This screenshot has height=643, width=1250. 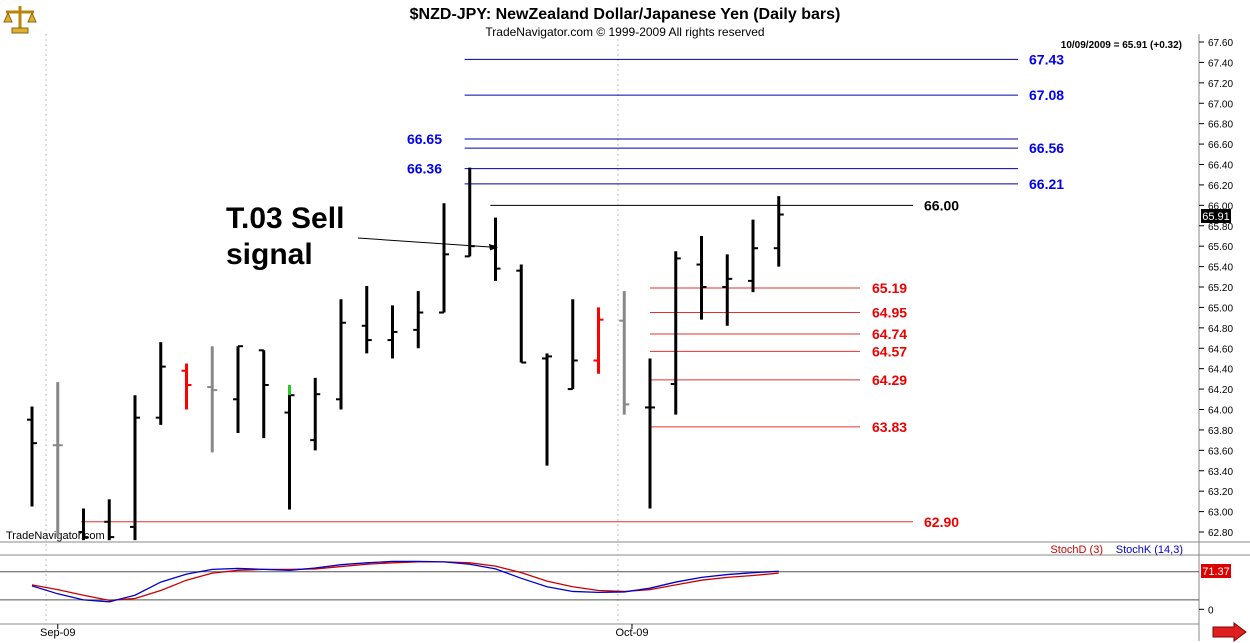 What do you see at coordinates (1220, 390) in the screenshot?
I see `y-tick-label: 64.20` at bounding box center [1220, 390].